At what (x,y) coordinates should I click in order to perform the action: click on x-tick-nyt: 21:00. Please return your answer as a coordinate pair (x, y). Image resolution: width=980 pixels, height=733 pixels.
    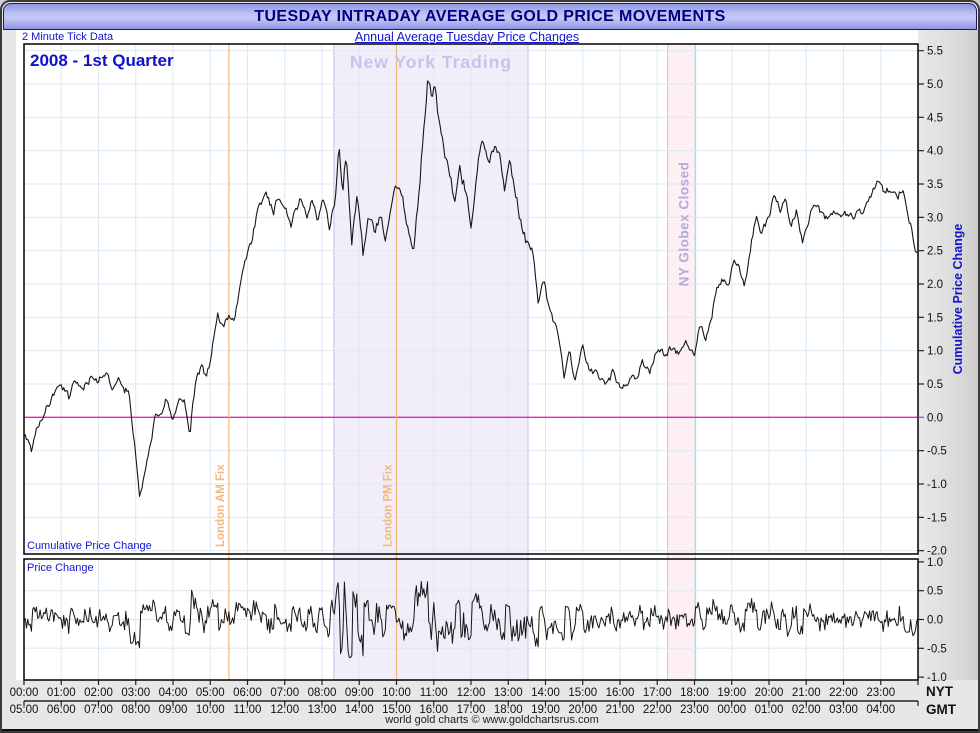
    Looking at the image, I should click on (806, 693).